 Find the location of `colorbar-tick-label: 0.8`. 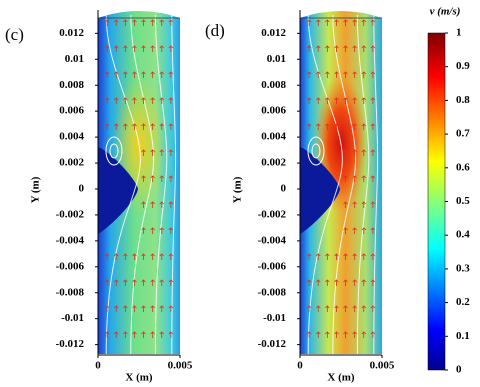

colorbar-tick-label: 0.8 is located at coordinates (463, 100).